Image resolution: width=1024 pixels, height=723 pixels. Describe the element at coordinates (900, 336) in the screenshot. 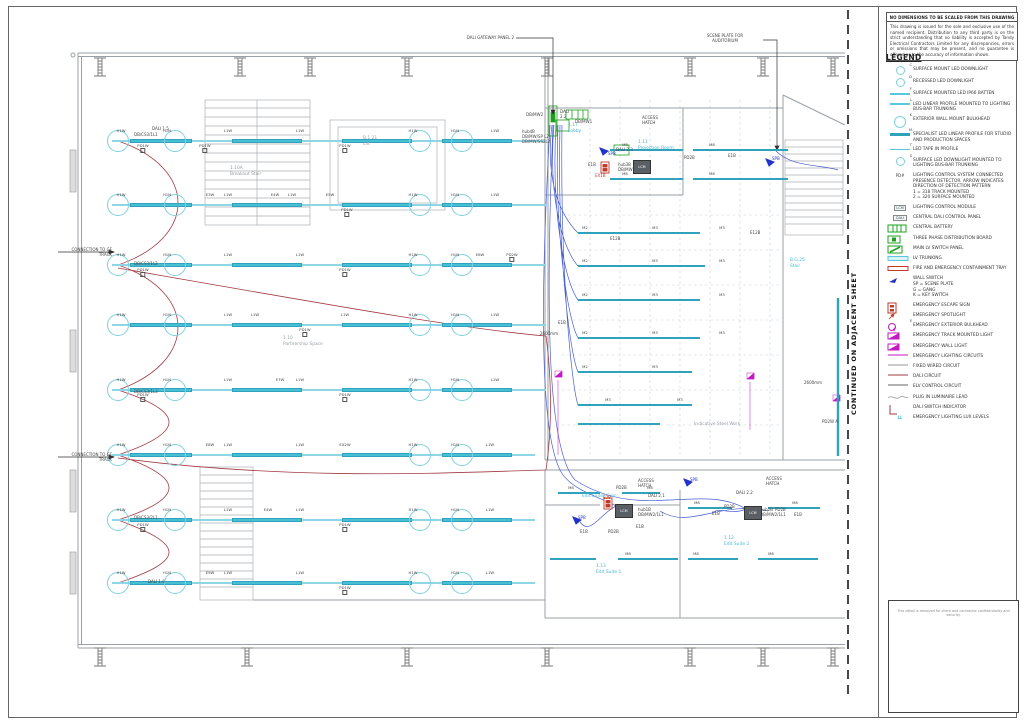

I see `em-track-symbol` at that location.